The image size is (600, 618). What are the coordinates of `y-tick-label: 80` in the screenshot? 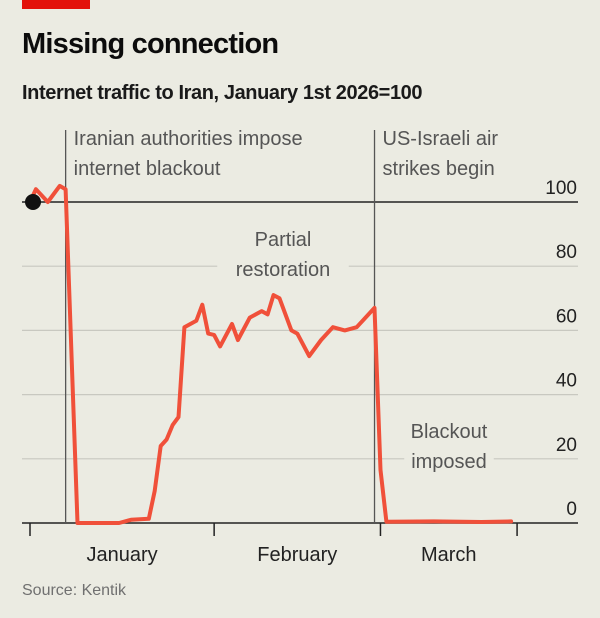 It's located at (566, 252).